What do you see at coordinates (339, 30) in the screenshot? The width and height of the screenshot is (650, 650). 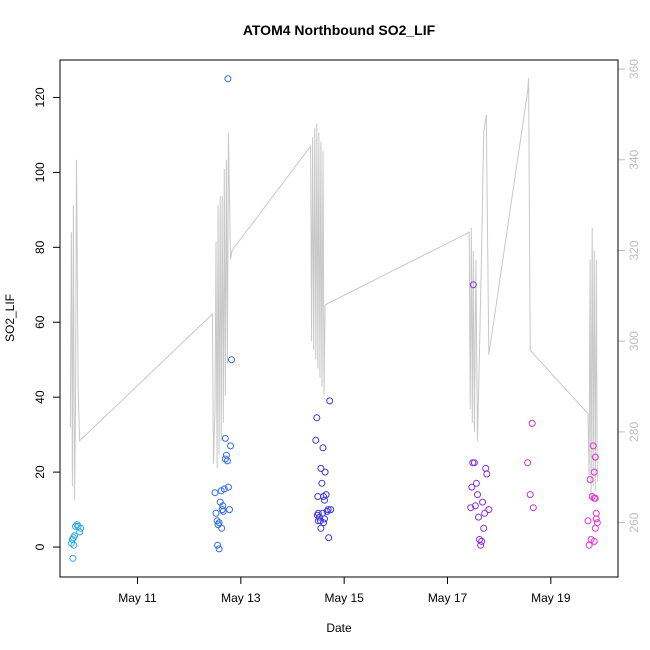 I see `chart-title: ATOM4 Northbound SO2_LIF` at bounding box center [339, 30].